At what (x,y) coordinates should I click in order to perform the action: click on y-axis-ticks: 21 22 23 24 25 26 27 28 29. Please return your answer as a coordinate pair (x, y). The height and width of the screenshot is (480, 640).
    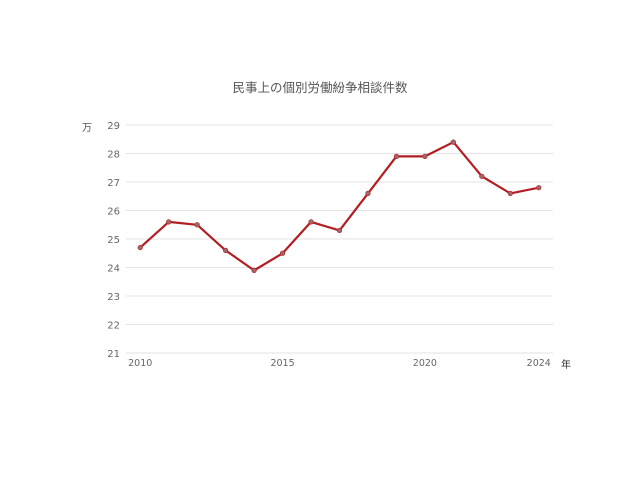
    Looking at the image, I should click on (113, 240).